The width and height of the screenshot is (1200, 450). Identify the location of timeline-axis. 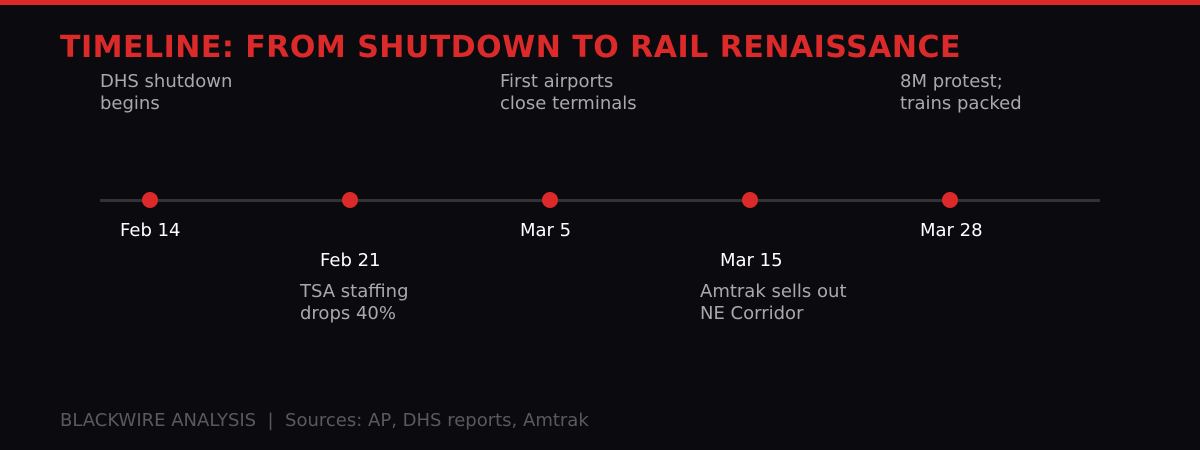
(600, 200).